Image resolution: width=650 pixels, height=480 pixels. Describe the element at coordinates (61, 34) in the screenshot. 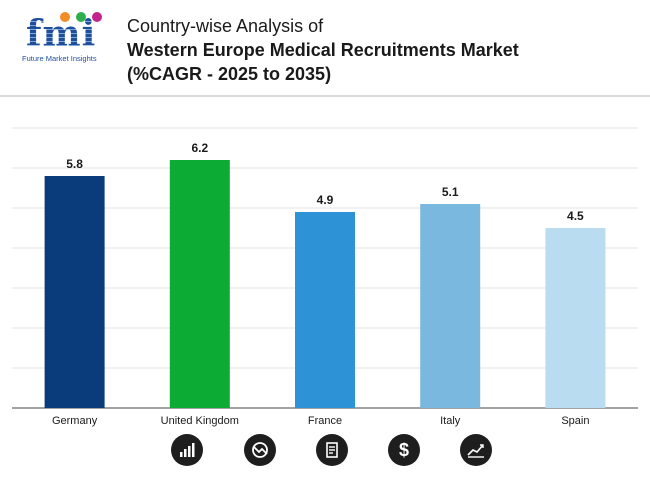

I see `logo-letters: fmi` at that location.